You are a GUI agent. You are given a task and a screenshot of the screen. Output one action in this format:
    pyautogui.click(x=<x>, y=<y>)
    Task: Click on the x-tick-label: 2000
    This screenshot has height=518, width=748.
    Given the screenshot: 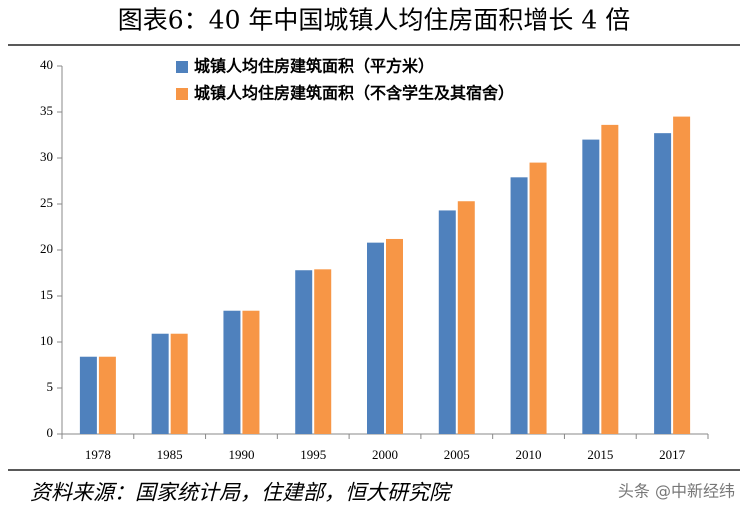 What is the action you would take?
    pyautogui.click(x=385, y=454)
    